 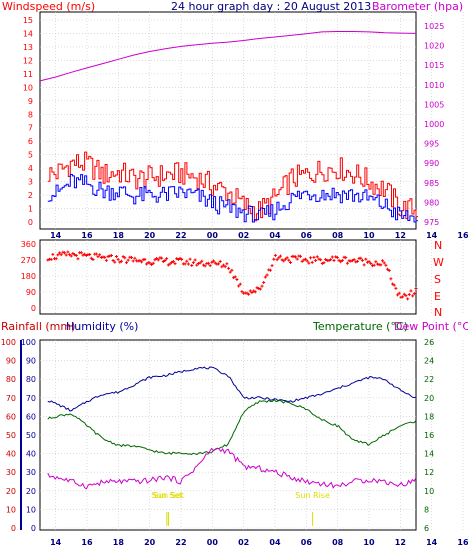 I want to click on wind-time-tick-label: 06, so click(x=307, y=235).